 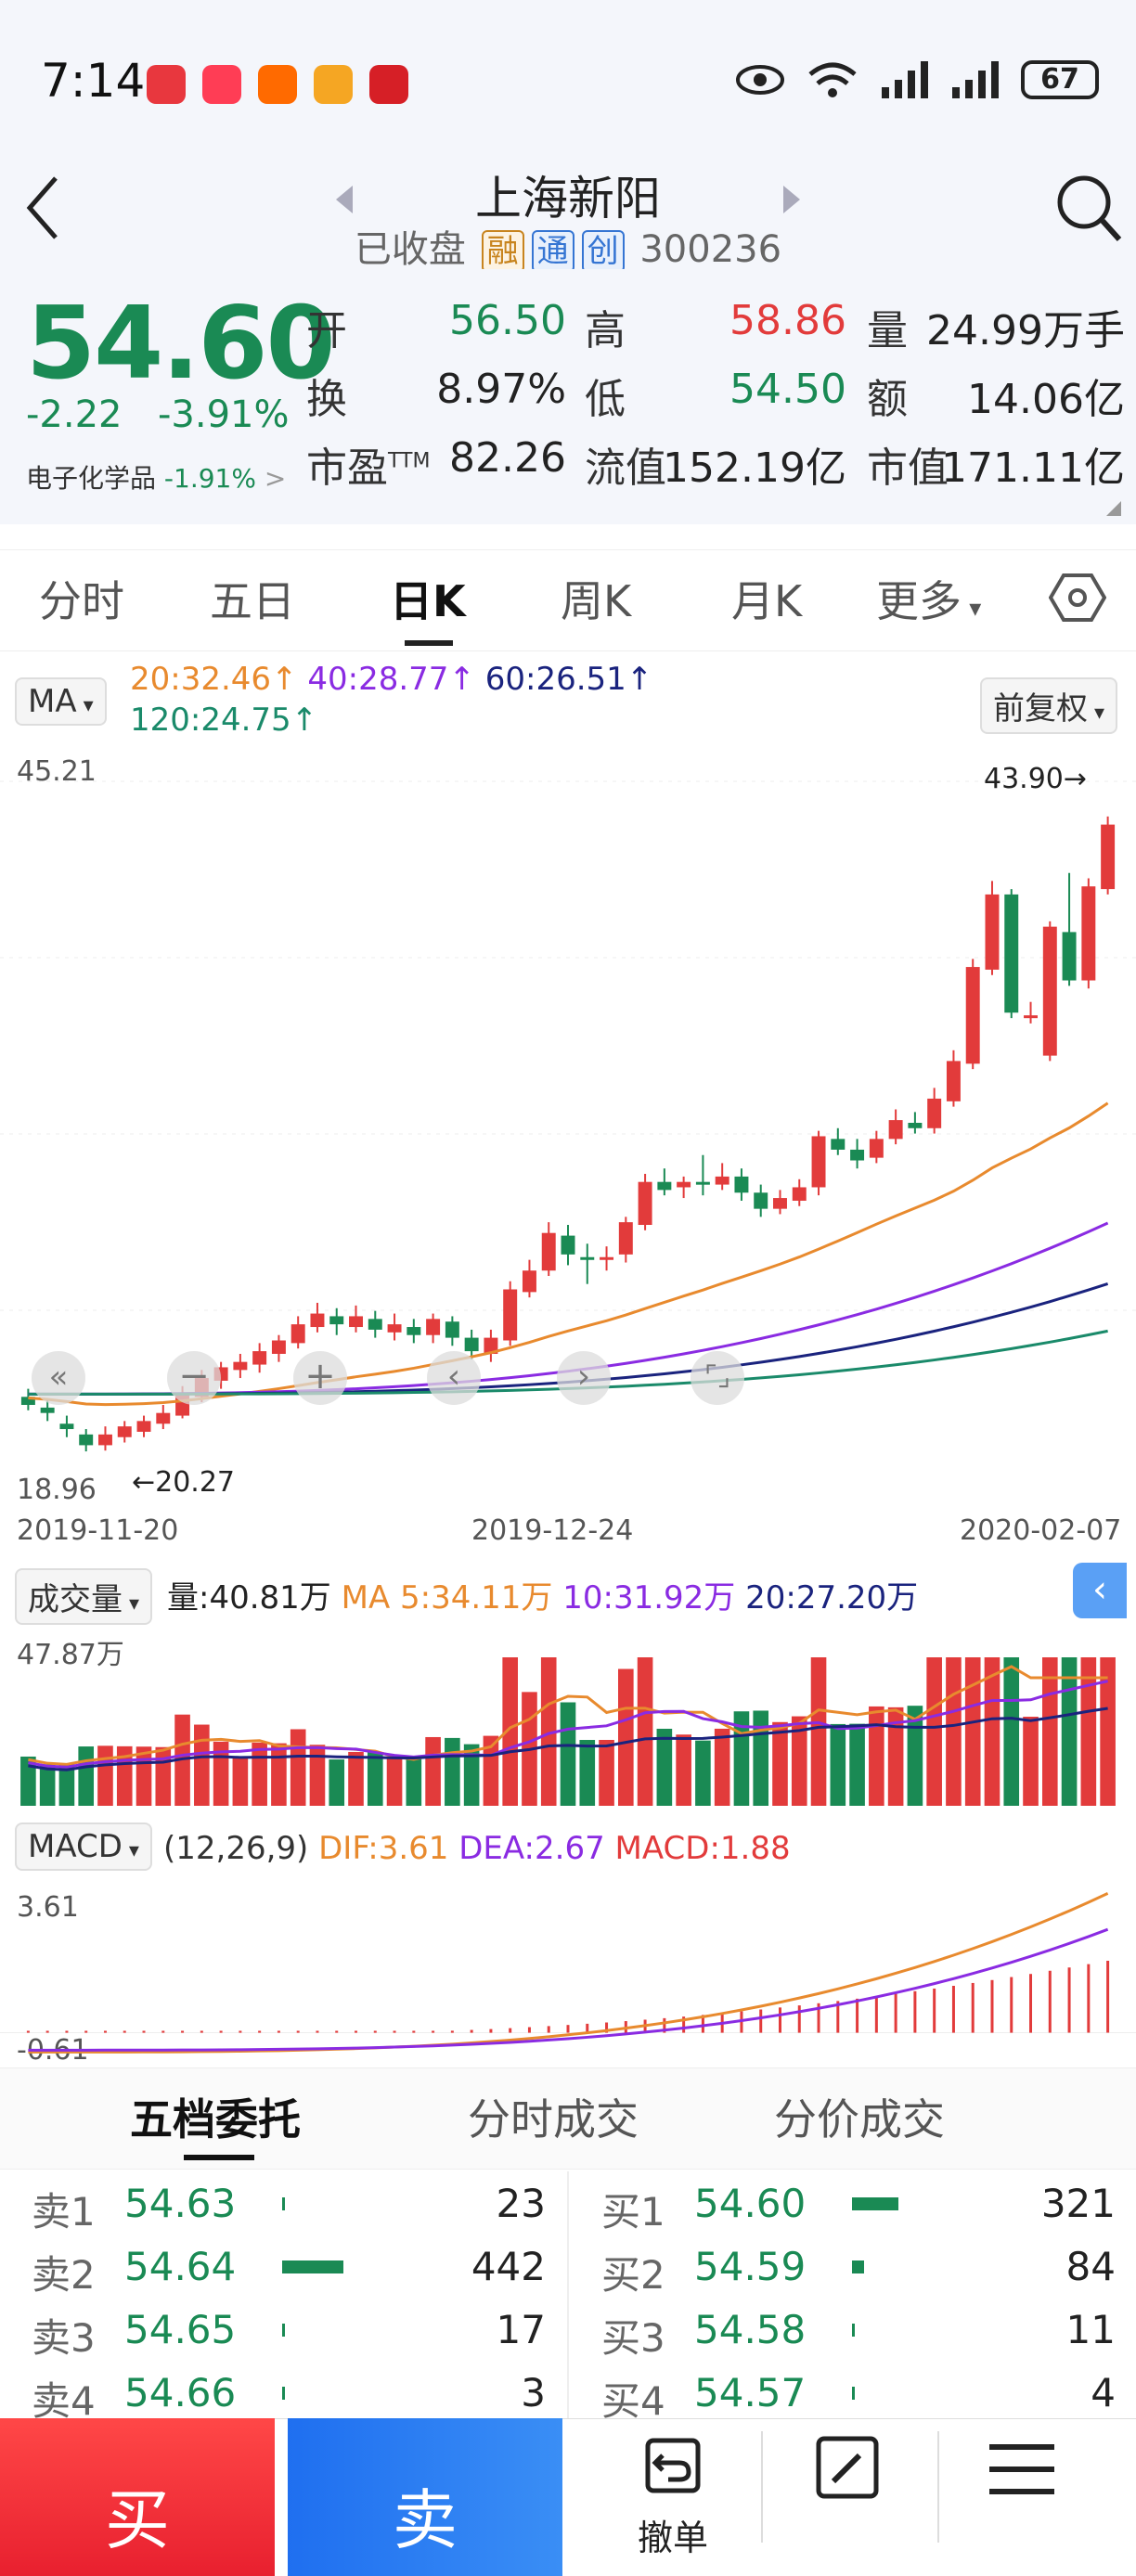 I want to click on app-icon-kuaishou, so click(x=277, y=85).